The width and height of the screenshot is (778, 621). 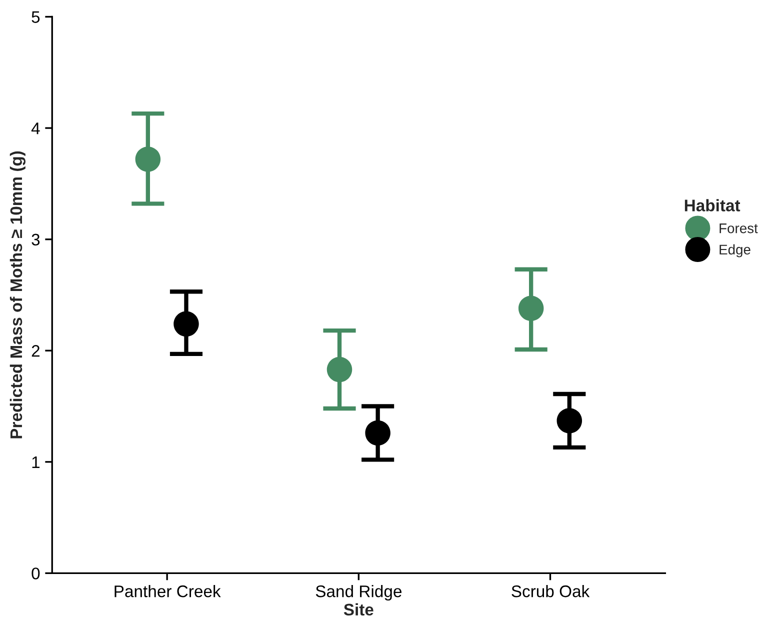 I want to click on x-axis-title: Site, so click(x=359, y=609).